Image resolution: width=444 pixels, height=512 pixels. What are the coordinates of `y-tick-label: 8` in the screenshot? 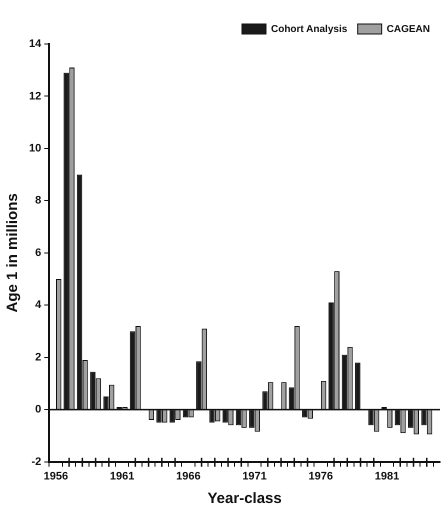 It's located at (38, 200).